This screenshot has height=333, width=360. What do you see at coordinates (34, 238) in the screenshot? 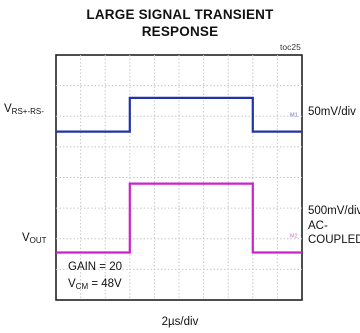
I see `trace-2-label: VOUT` at bounding box center [34, 238].